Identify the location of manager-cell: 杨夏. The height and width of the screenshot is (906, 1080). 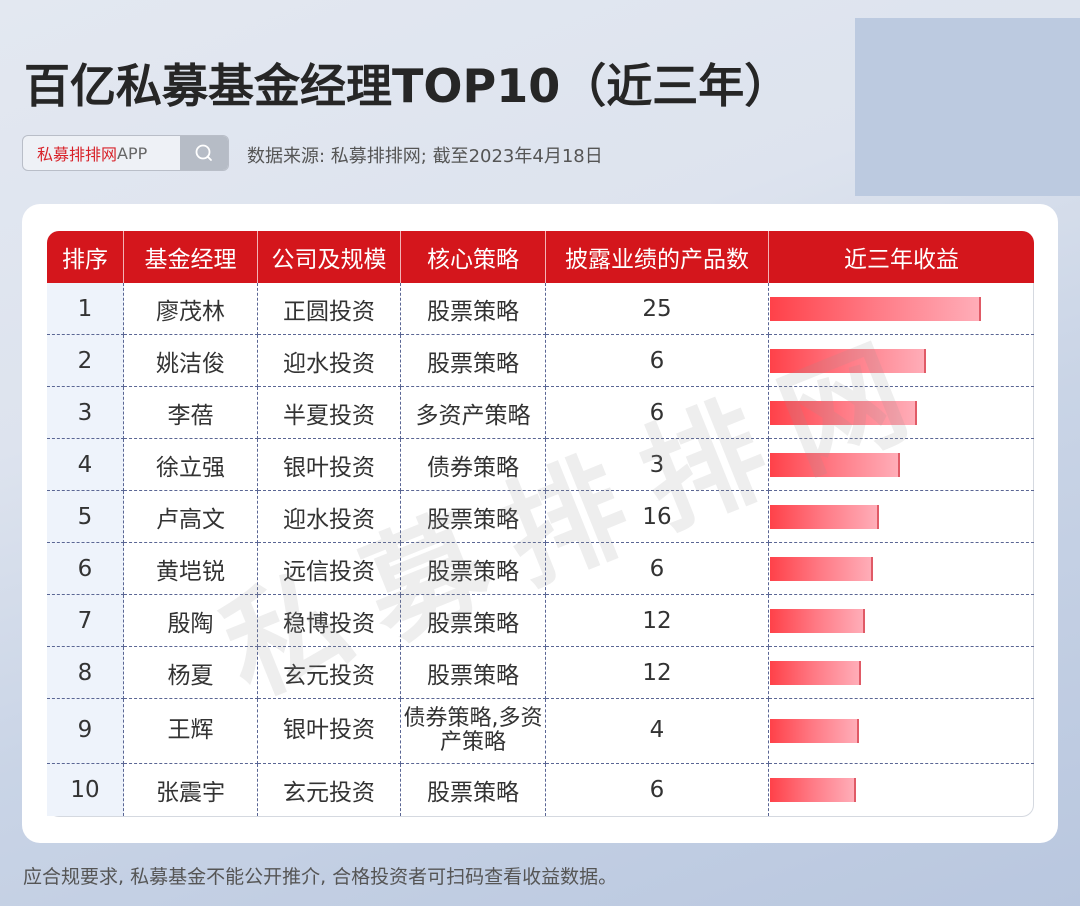
(191, 673).